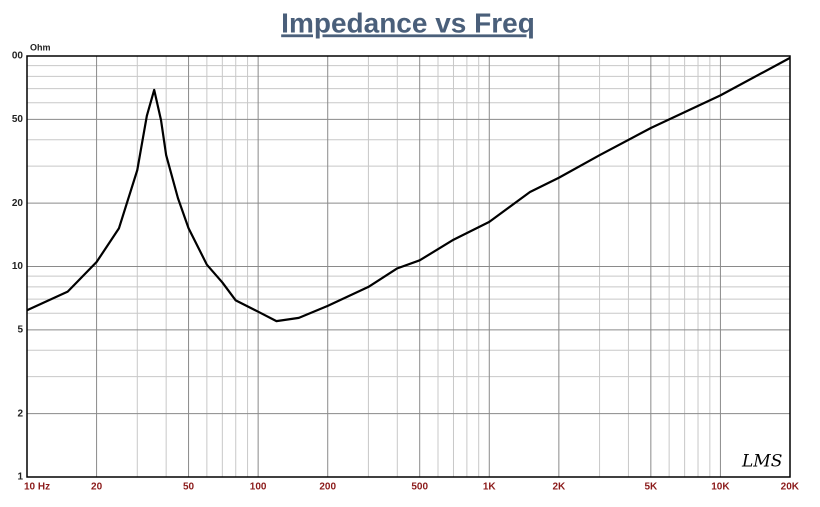 The width and height of the screenshot is (820, 507). What do you see at coordinates (20, 477) in the screenshot?
I see `y-tick-label: 1` at bounding box center [20, 477].